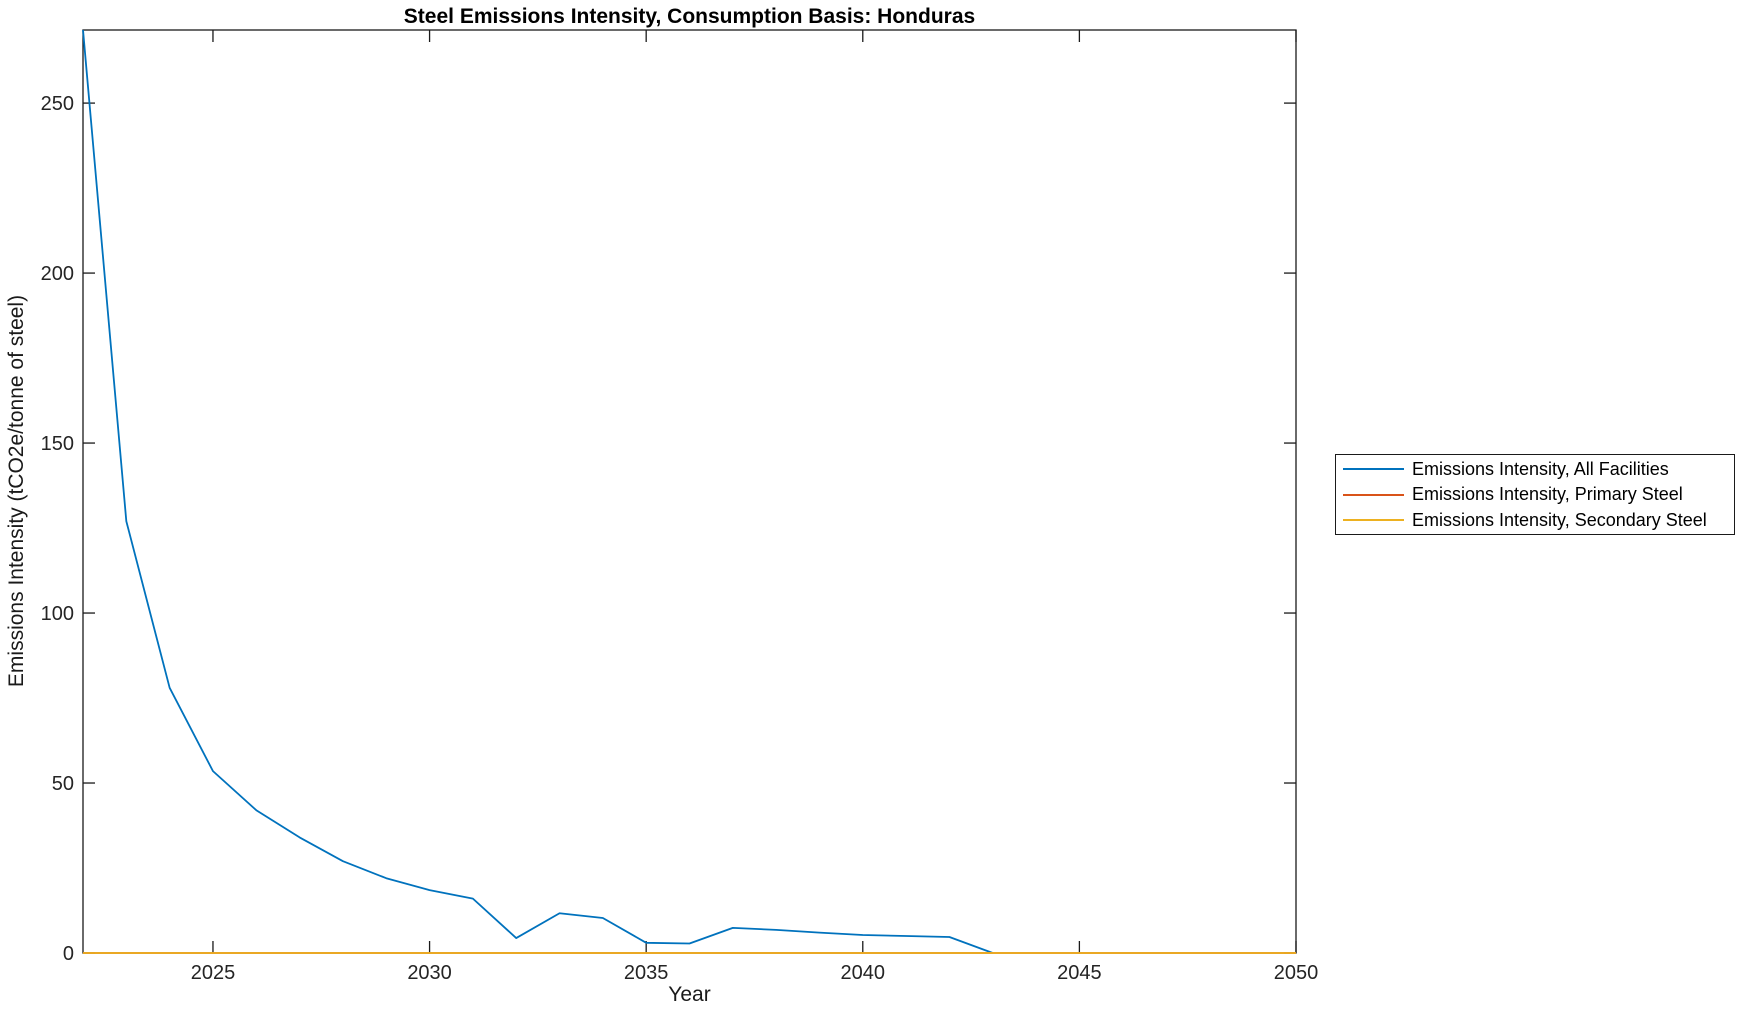 This screenshot has width=1740, height=1021. Describe the element at coordinates (1296, 973) in the screenshot. I see `x-tick-label: 2050` at that location.